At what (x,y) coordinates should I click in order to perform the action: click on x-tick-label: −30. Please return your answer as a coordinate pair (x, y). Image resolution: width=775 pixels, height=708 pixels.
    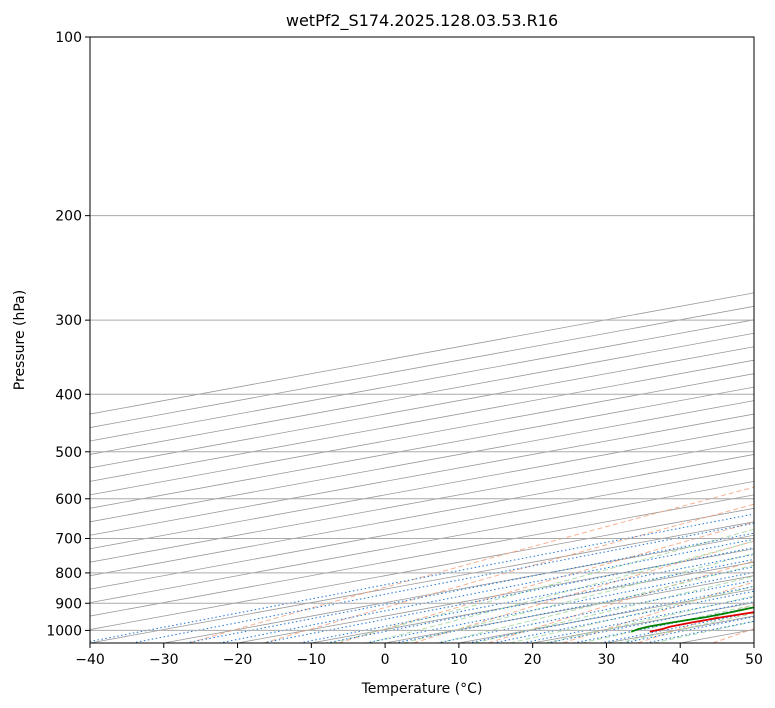
    Looking at the image, I should click on (164, 660).